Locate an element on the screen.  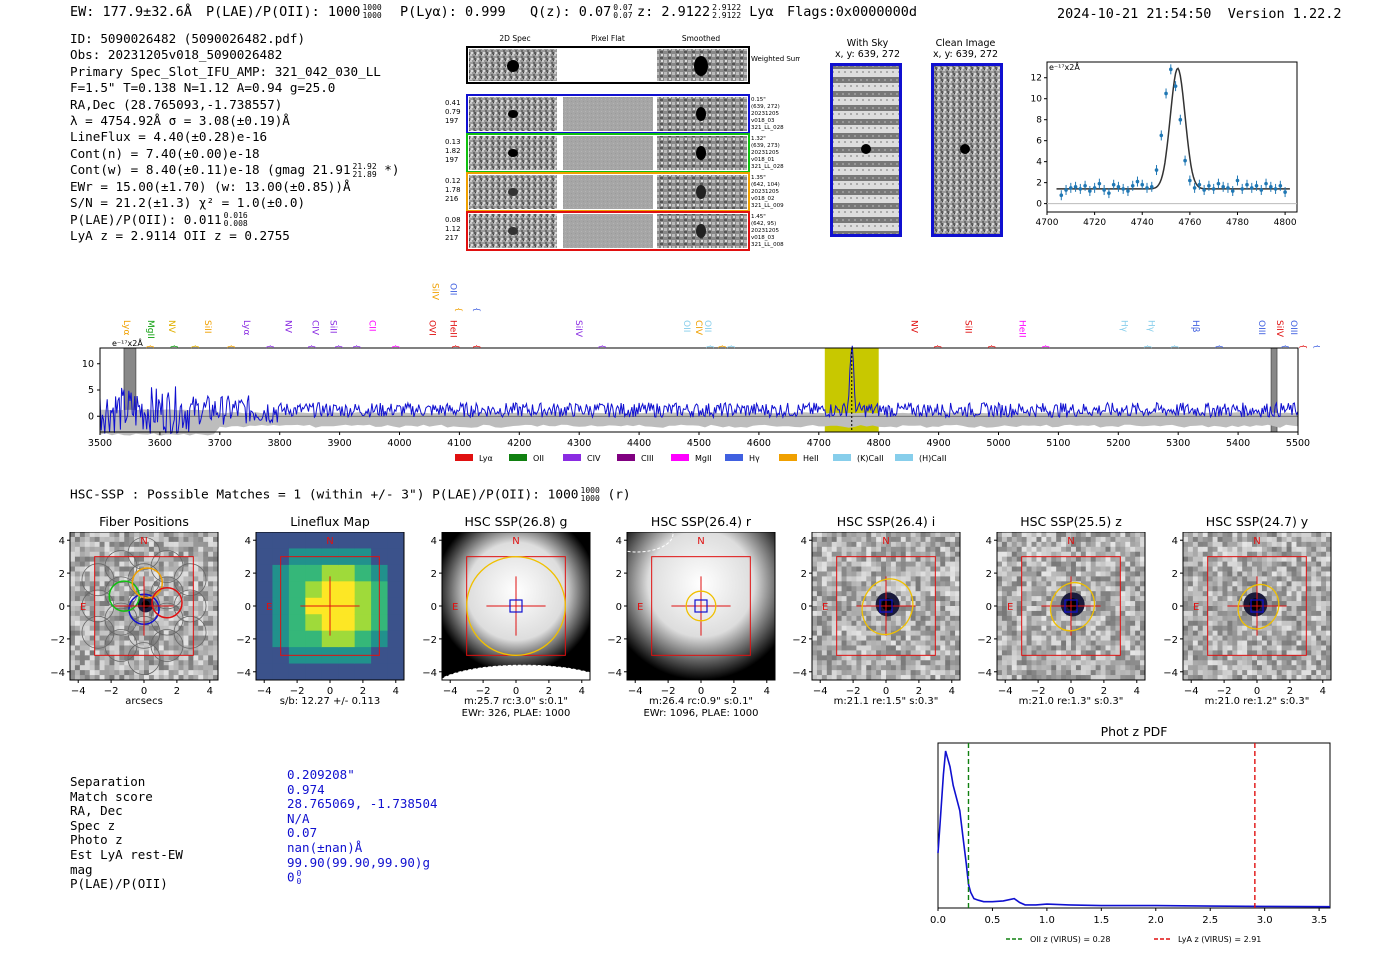
spectrum-legend-label: CIV is located at coordinates (594, 458).